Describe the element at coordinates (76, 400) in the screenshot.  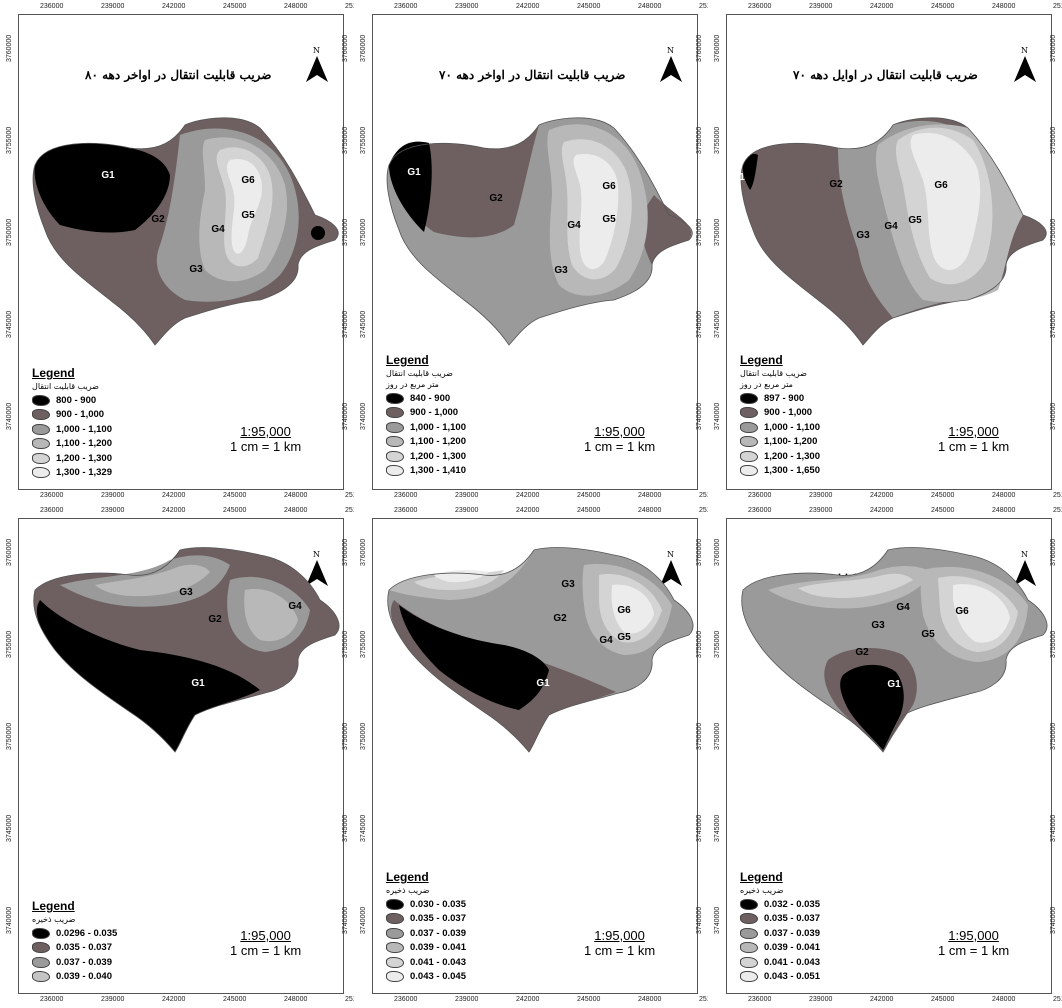
I see `legend-item-label: 800 - 900` at that location.